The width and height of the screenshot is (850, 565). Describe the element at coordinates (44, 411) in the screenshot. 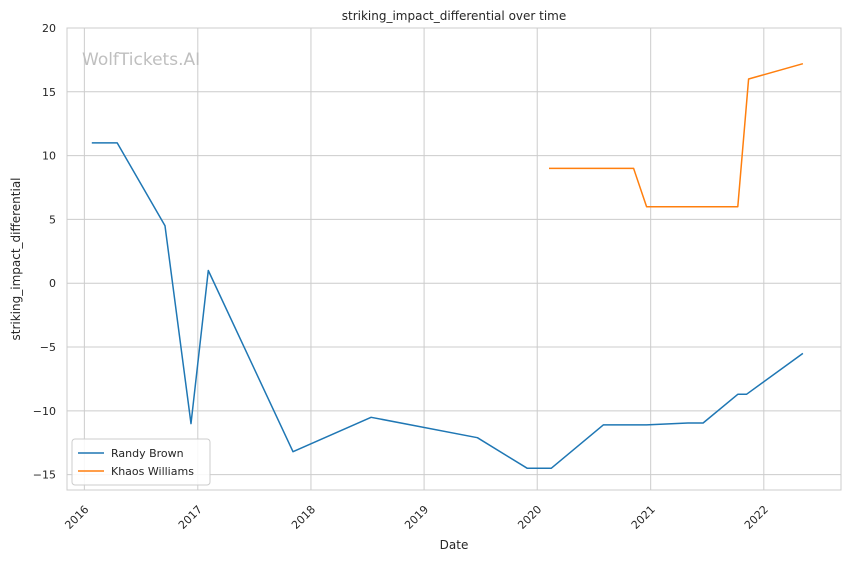

I see `y-tick-label: −10` at that location.